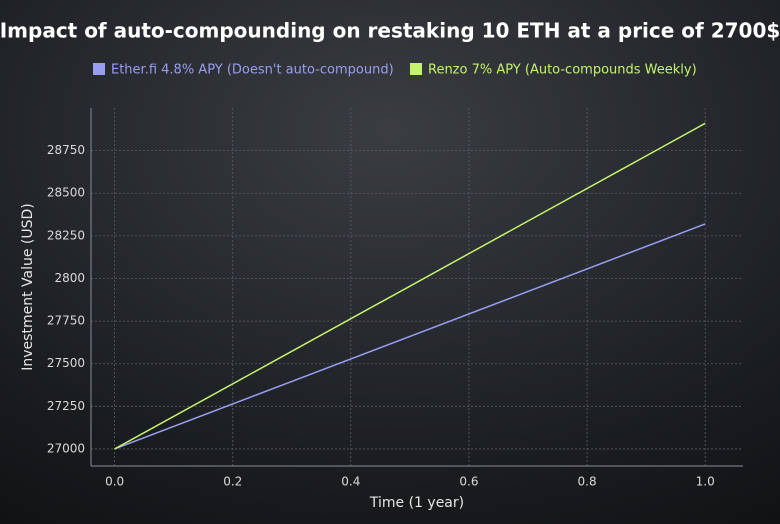 The image size is (780, 524). I want to click on y-tick-label: 27000, so click(66, 448).